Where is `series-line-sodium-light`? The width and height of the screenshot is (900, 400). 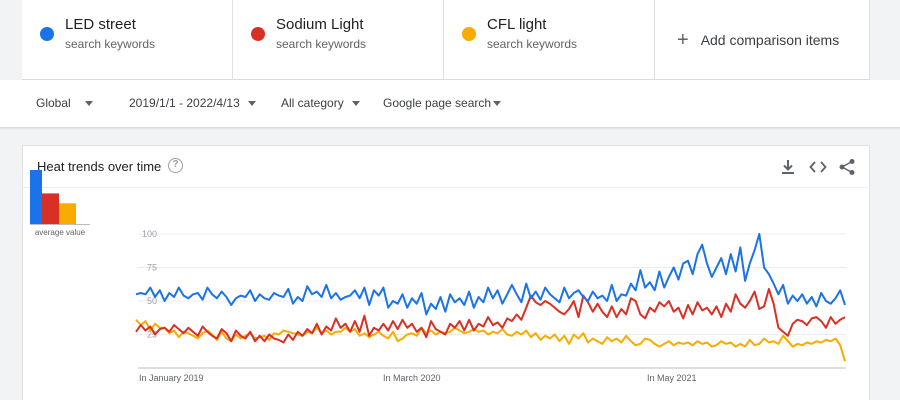
series-line-sodium-light is located at coordinates (490, 315).